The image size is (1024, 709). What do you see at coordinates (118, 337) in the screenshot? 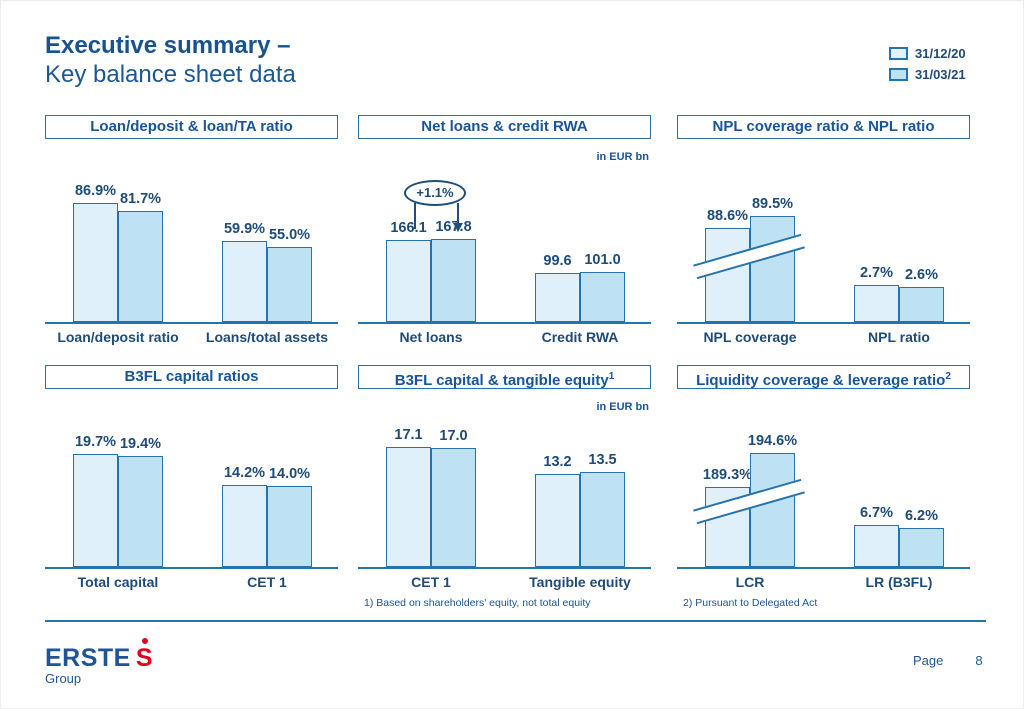
I see `bar-category-label: Loan/deposit ratio` at bounding box center [118, 337].